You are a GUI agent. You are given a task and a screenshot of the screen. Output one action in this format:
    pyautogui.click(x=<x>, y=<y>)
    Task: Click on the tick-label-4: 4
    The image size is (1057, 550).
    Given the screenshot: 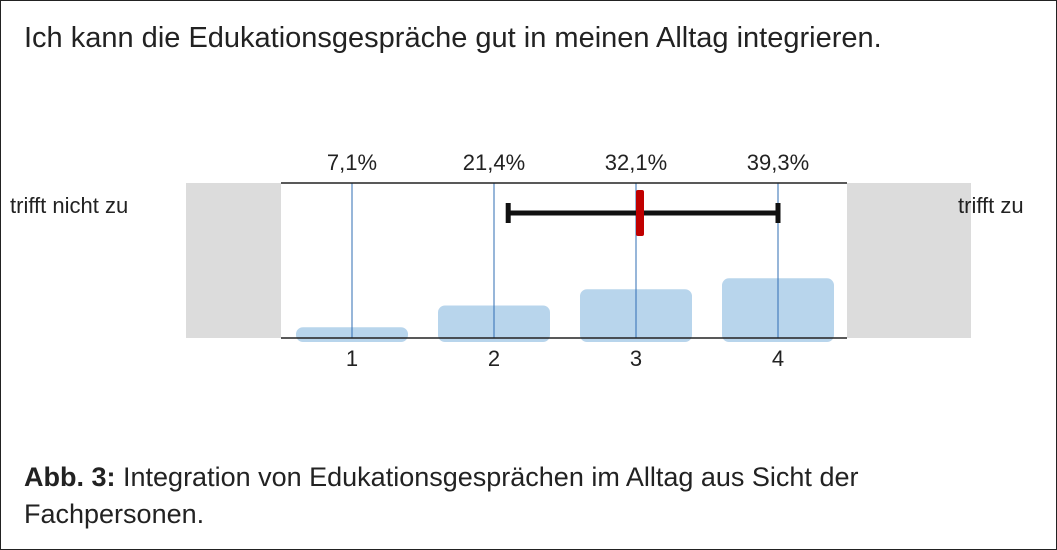 What is the action you would take?
    pyautogui.click(x=778, y=358)
    